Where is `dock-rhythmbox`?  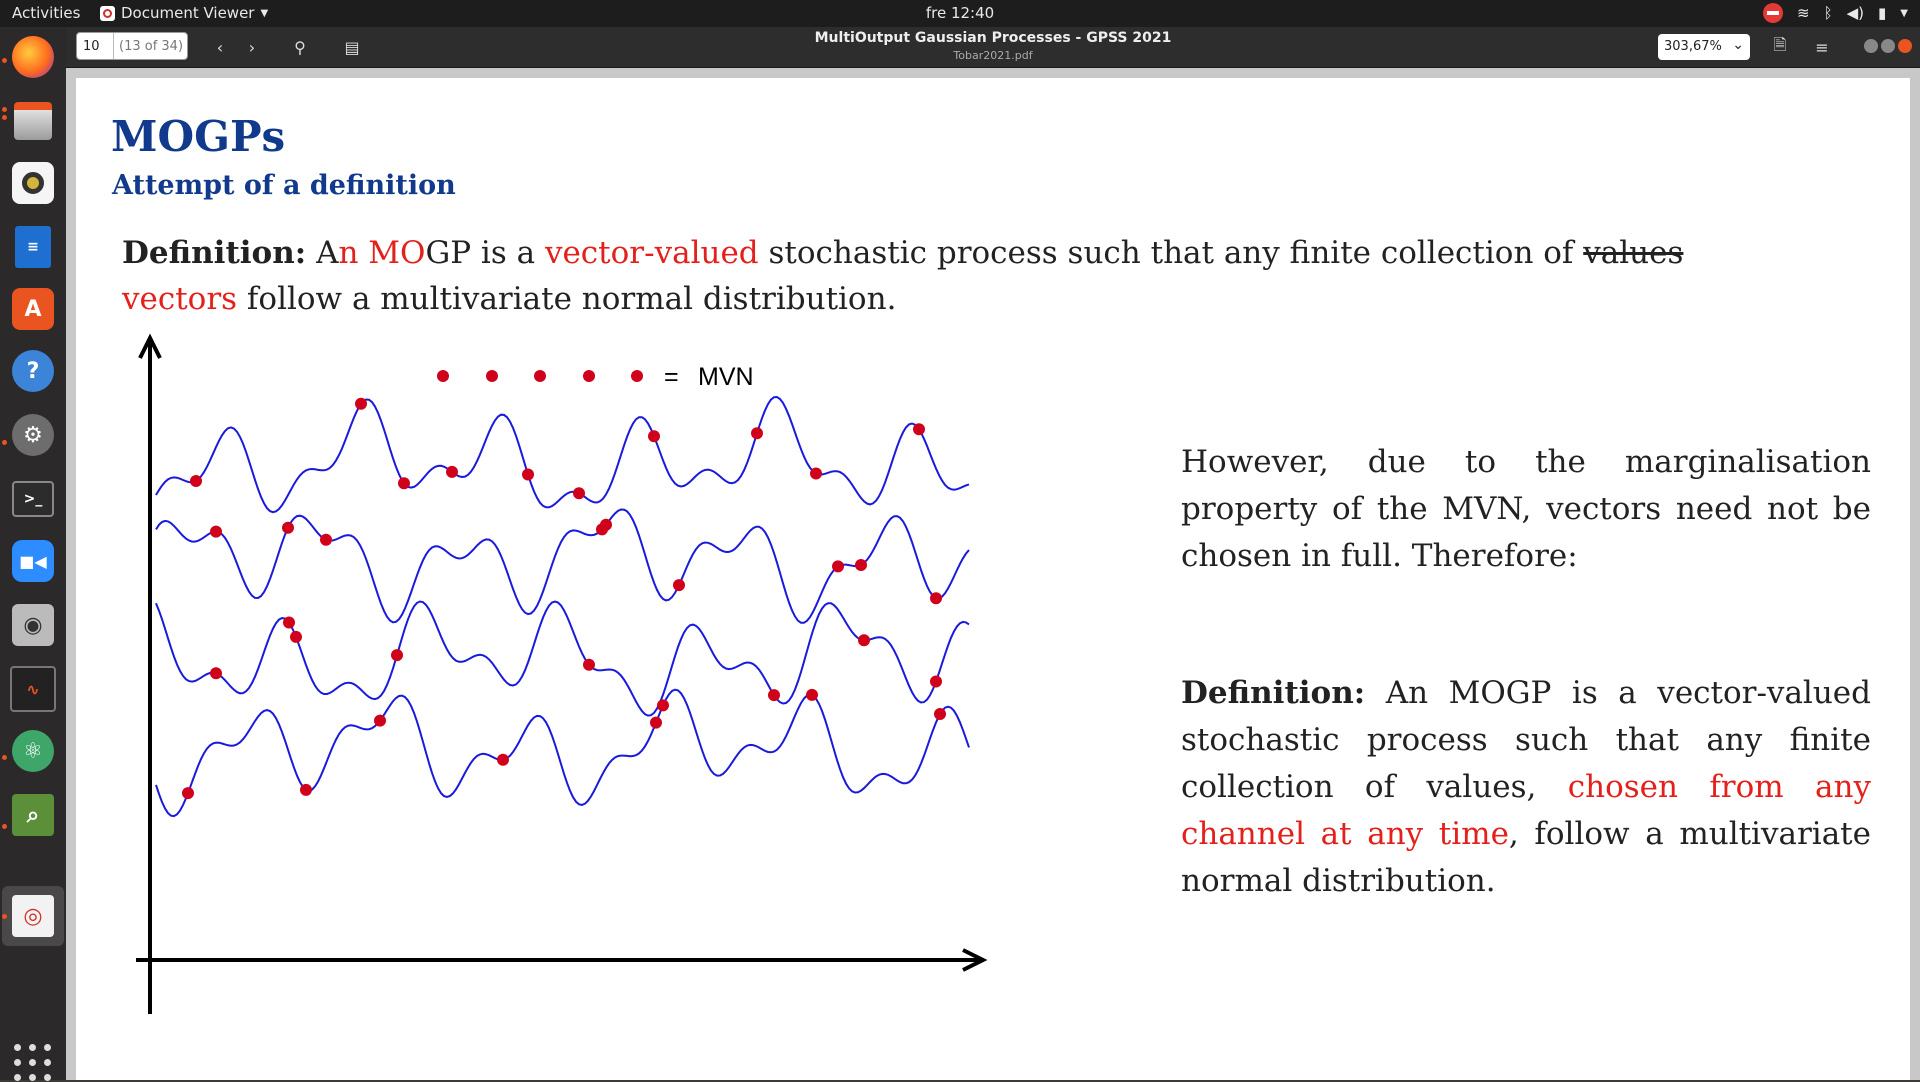 dock-rhythmbox is located at coordinates (33, 183).